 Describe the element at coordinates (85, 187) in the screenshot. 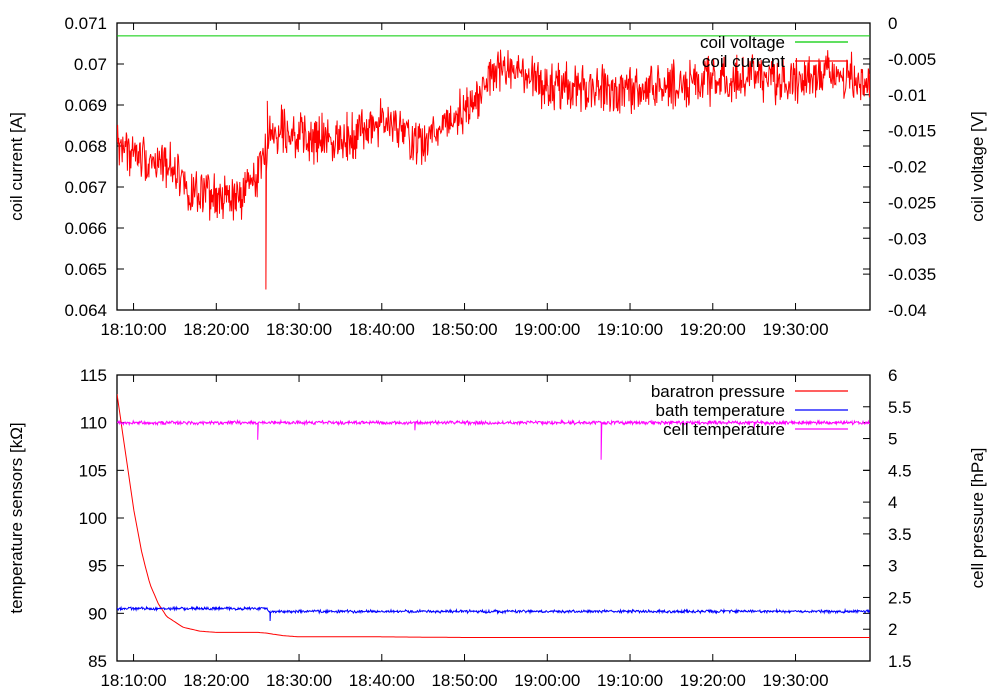

I see `y-tick-label: 0.067` at that location.